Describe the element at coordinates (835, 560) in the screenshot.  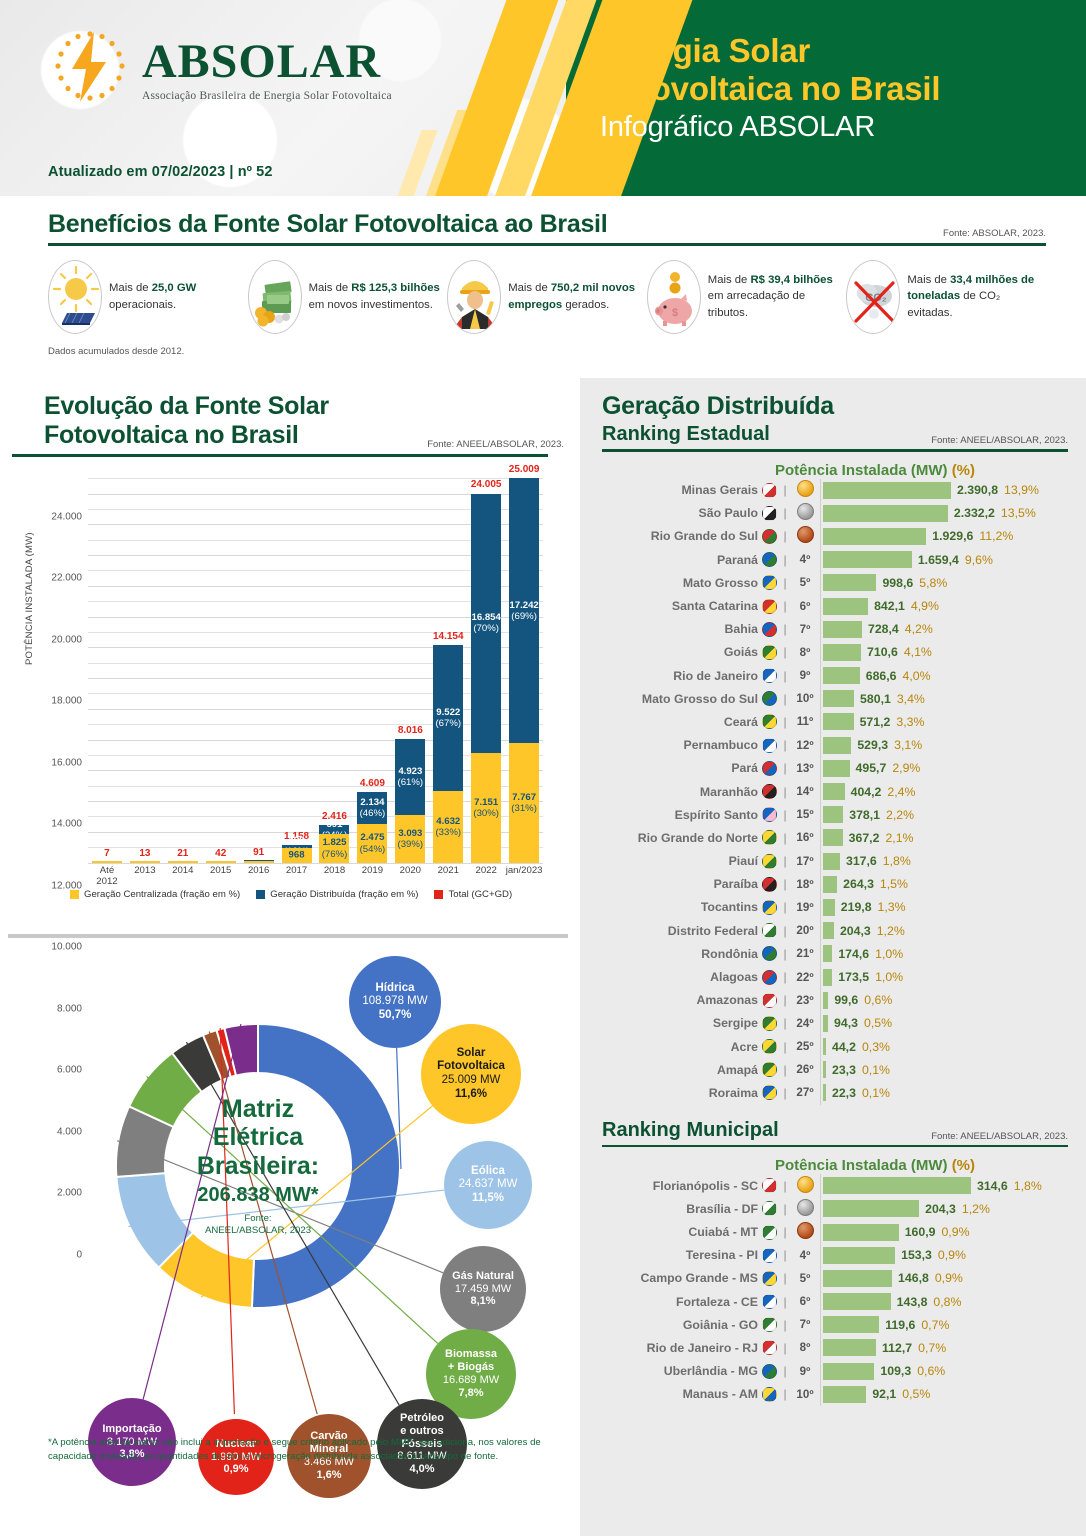
I see `ranking-row: Paraná | 4º 1.659,4 9,6%` at that location.